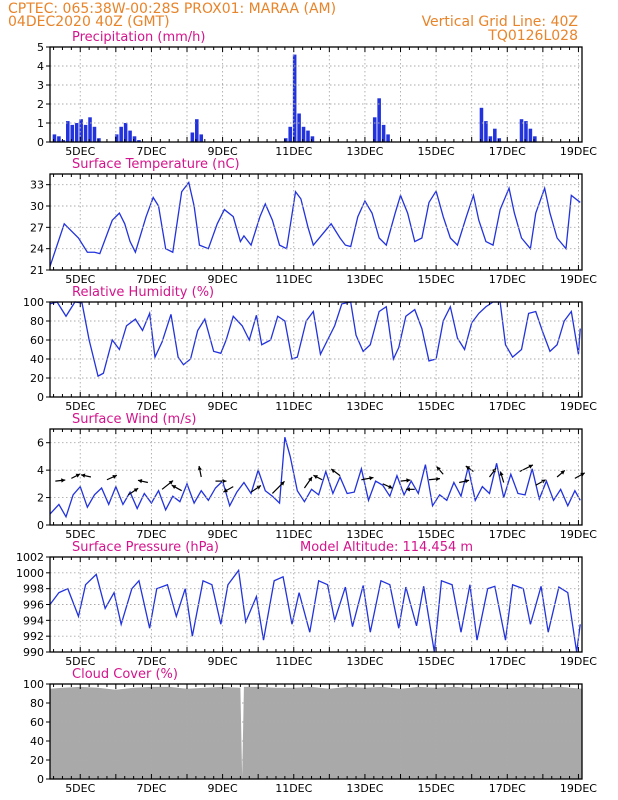 This screenshot has width=618, height=800. I want to click on header-line3-right: TQ0126L028, so click(532, 36).